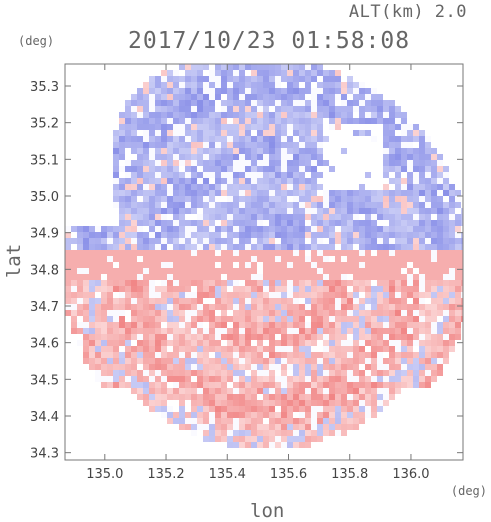 The height and width of the screenshot is (522, 491). Describe the element at coordinates (104, 474) in the screenshot. I see `x-tick-label: 135.0` at that location.